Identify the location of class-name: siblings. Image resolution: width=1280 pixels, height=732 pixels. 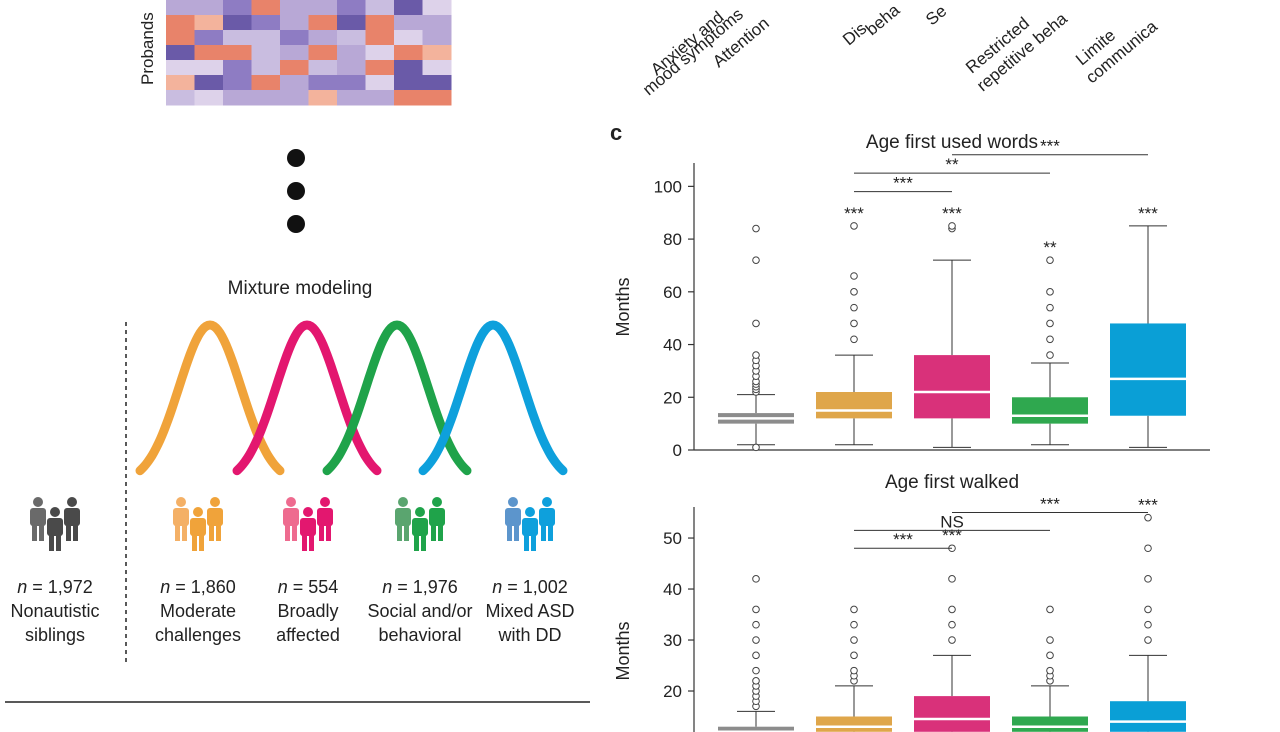
(55, 635).